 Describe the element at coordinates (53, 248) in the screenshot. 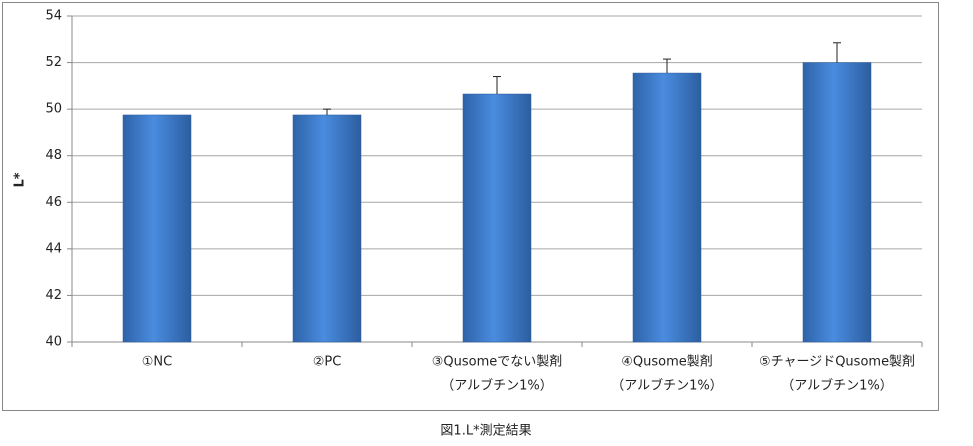

I see `y-tick-label: 44` at that location.